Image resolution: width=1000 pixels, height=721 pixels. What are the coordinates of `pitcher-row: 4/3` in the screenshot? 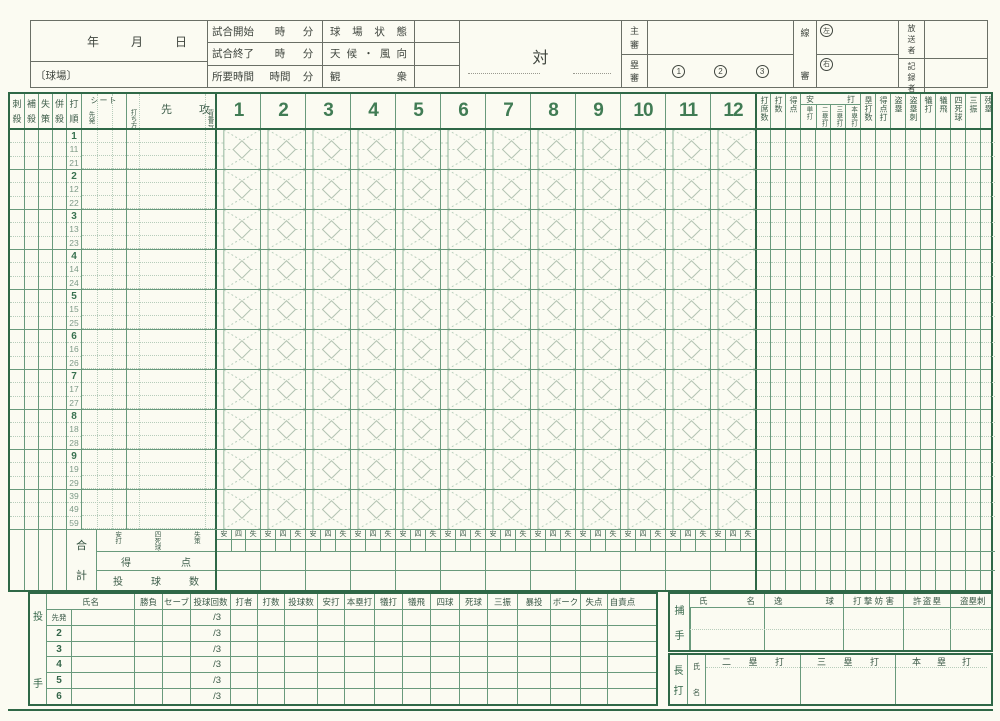 It's located at (351, 665).